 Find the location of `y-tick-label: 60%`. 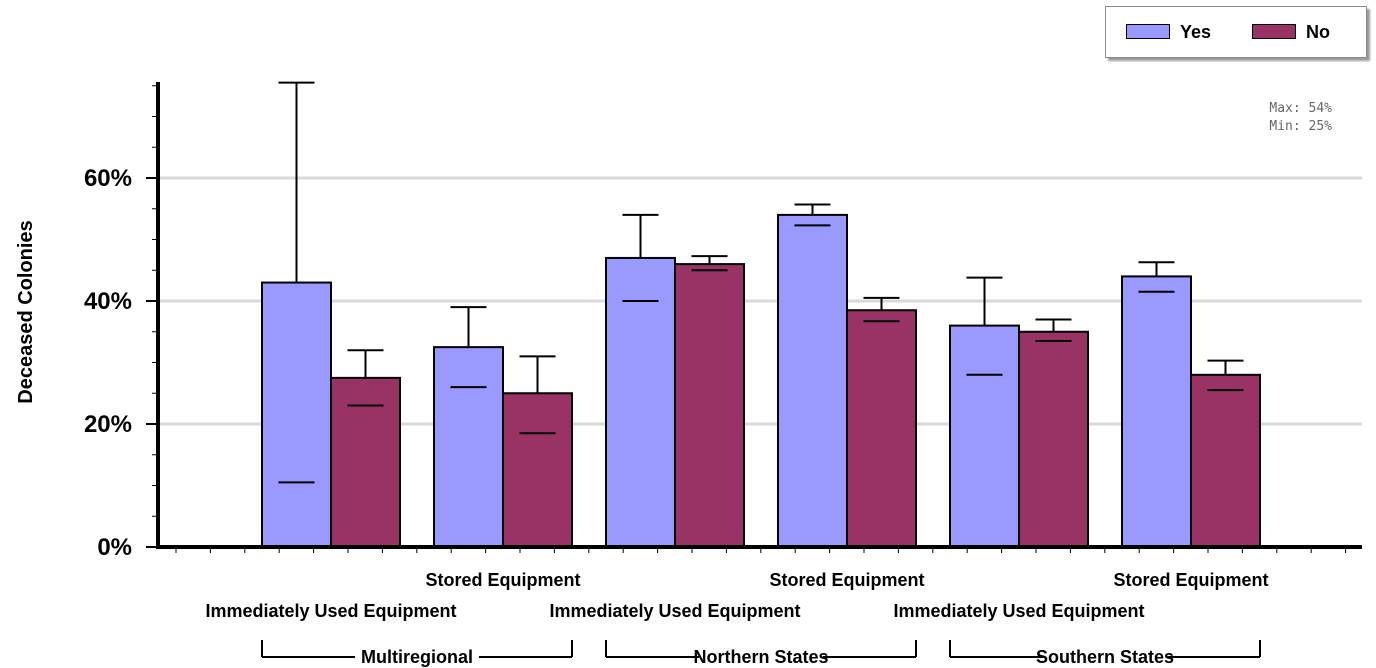

y-tick-label: 60% is located at coordinates (108, 178).